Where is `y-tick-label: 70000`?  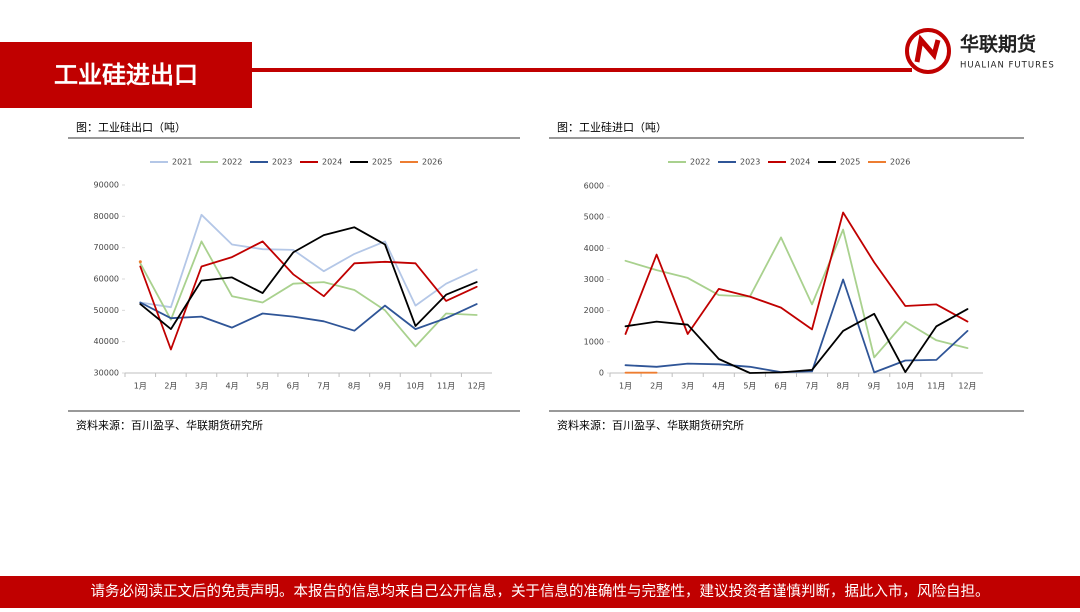 y-tick-label: 70000 is located at coordinates (106, 247).